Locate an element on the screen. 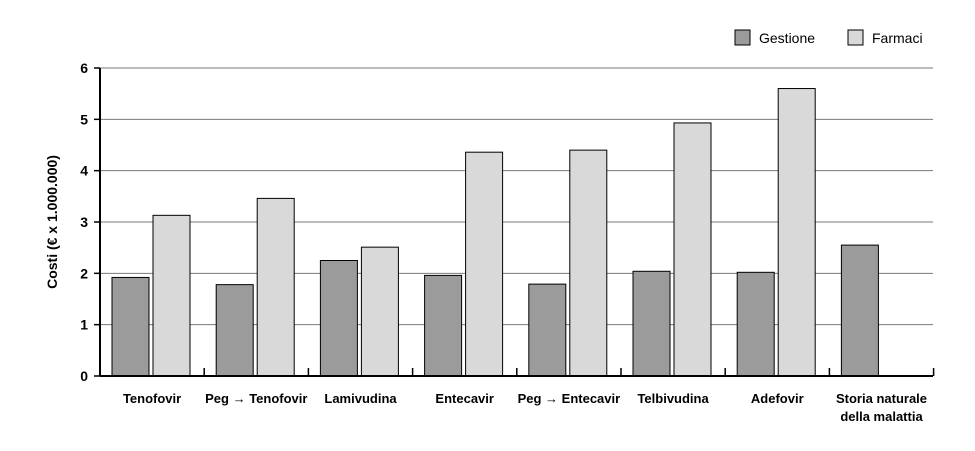  x-category-label: della malattia is located at coordinates (881, 416).